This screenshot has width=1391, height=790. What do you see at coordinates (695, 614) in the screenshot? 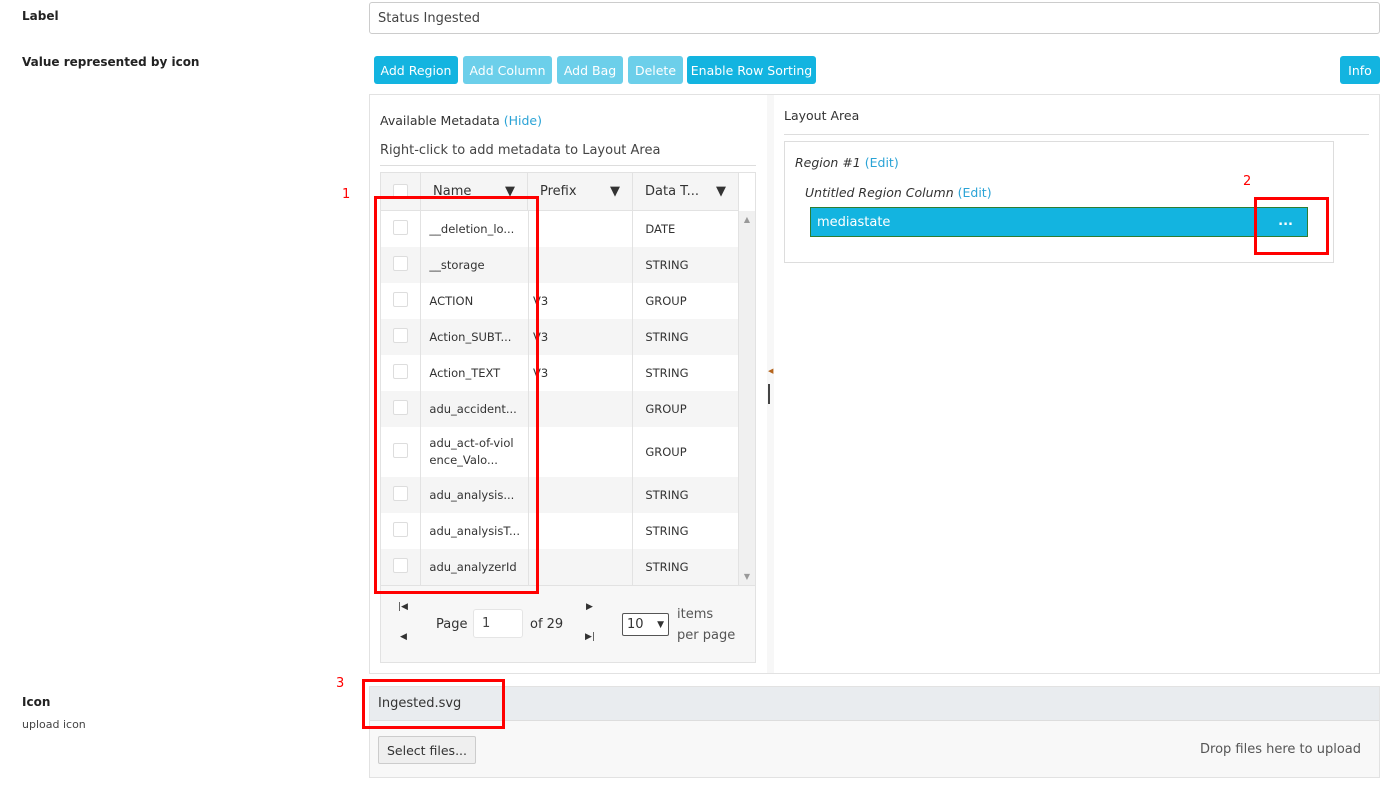
I see `items-label: items` at bounding box center [695, 614].